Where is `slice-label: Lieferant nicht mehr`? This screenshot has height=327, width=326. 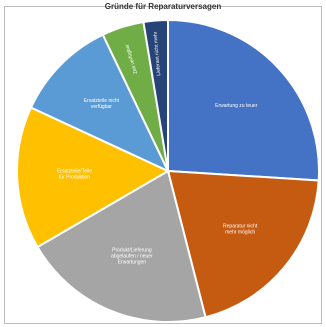 slice-label: Lieferant nicht mehr is located at coordinates (158, 53).